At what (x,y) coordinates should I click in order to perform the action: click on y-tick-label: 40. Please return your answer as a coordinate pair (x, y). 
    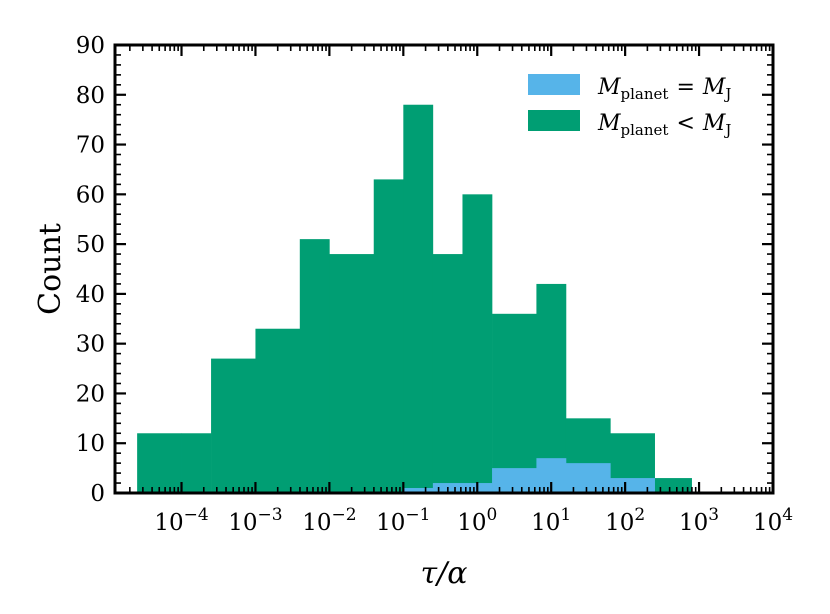
    Looking at the image, I should click on (90, 295).